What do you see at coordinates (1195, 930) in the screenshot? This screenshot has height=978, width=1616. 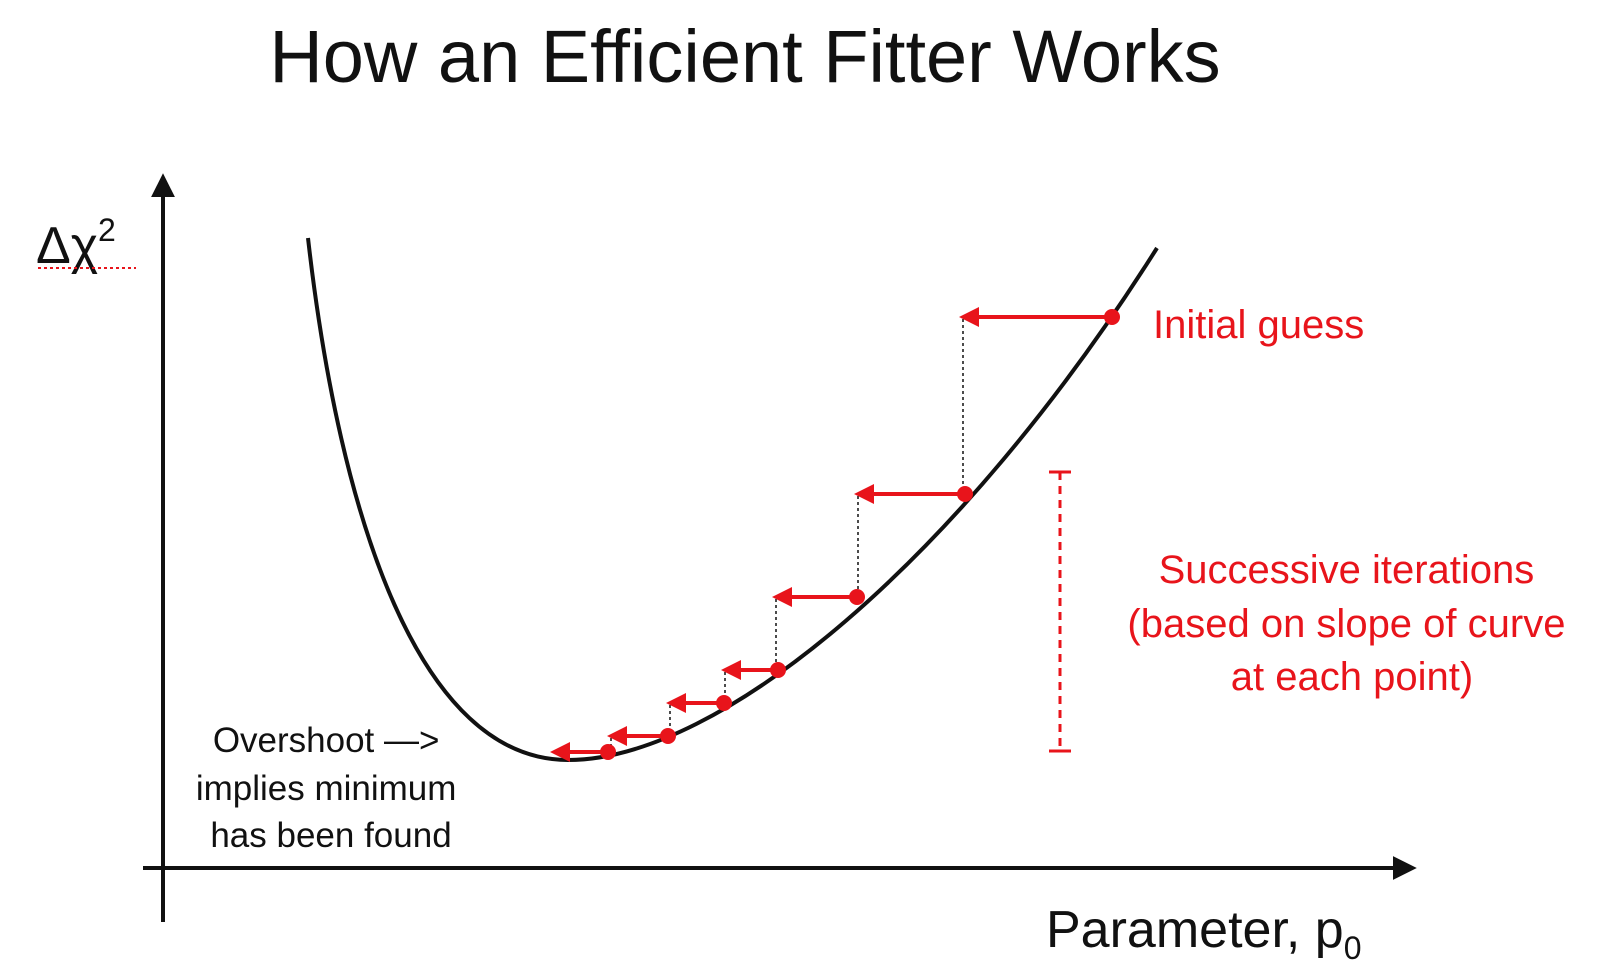 I see `x-axis-label-main: Parameter, p` at bounding box center [1195, 930].